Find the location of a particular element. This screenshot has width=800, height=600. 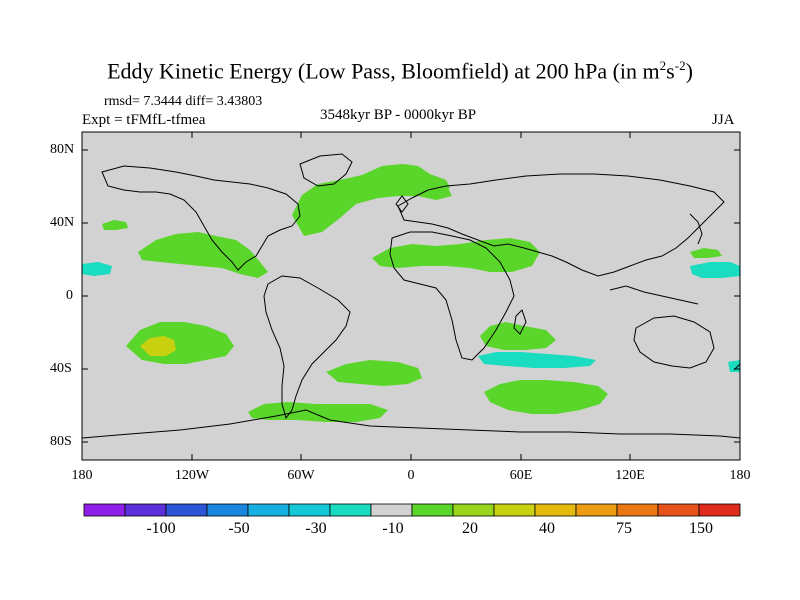

lon-label-60w: 60W is located at coordinates (301, 475).